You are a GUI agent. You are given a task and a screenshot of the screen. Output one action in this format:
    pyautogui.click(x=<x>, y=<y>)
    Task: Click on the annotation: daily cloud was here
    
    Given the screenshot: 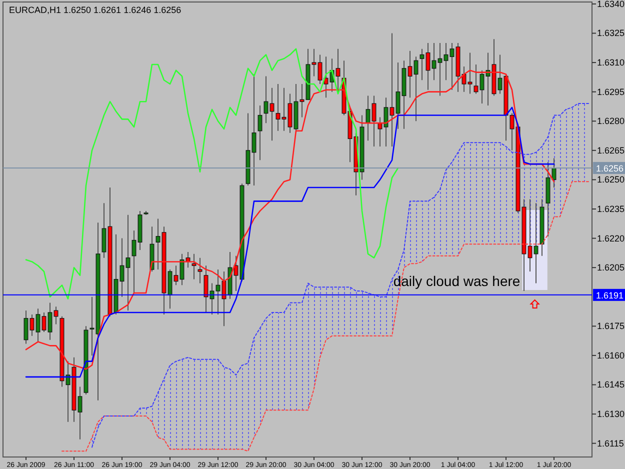 What is the action you would take?
    pyautogui.click(x=456, y=281)
    